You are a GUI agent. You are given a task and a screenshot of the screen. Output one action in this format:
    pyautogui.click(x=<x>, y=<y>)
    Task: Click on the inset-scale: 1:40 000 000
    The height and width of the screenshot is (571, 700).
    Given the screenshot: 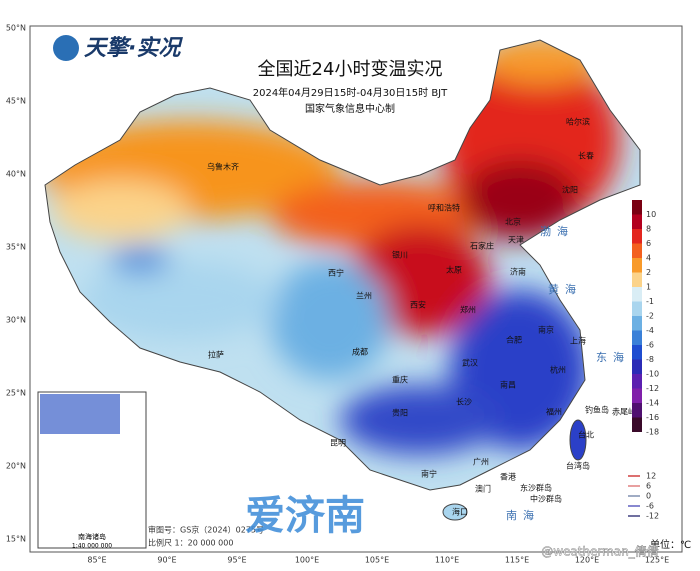 What is the action you would take?
    pyautogui.click(x=92, y=546)
    